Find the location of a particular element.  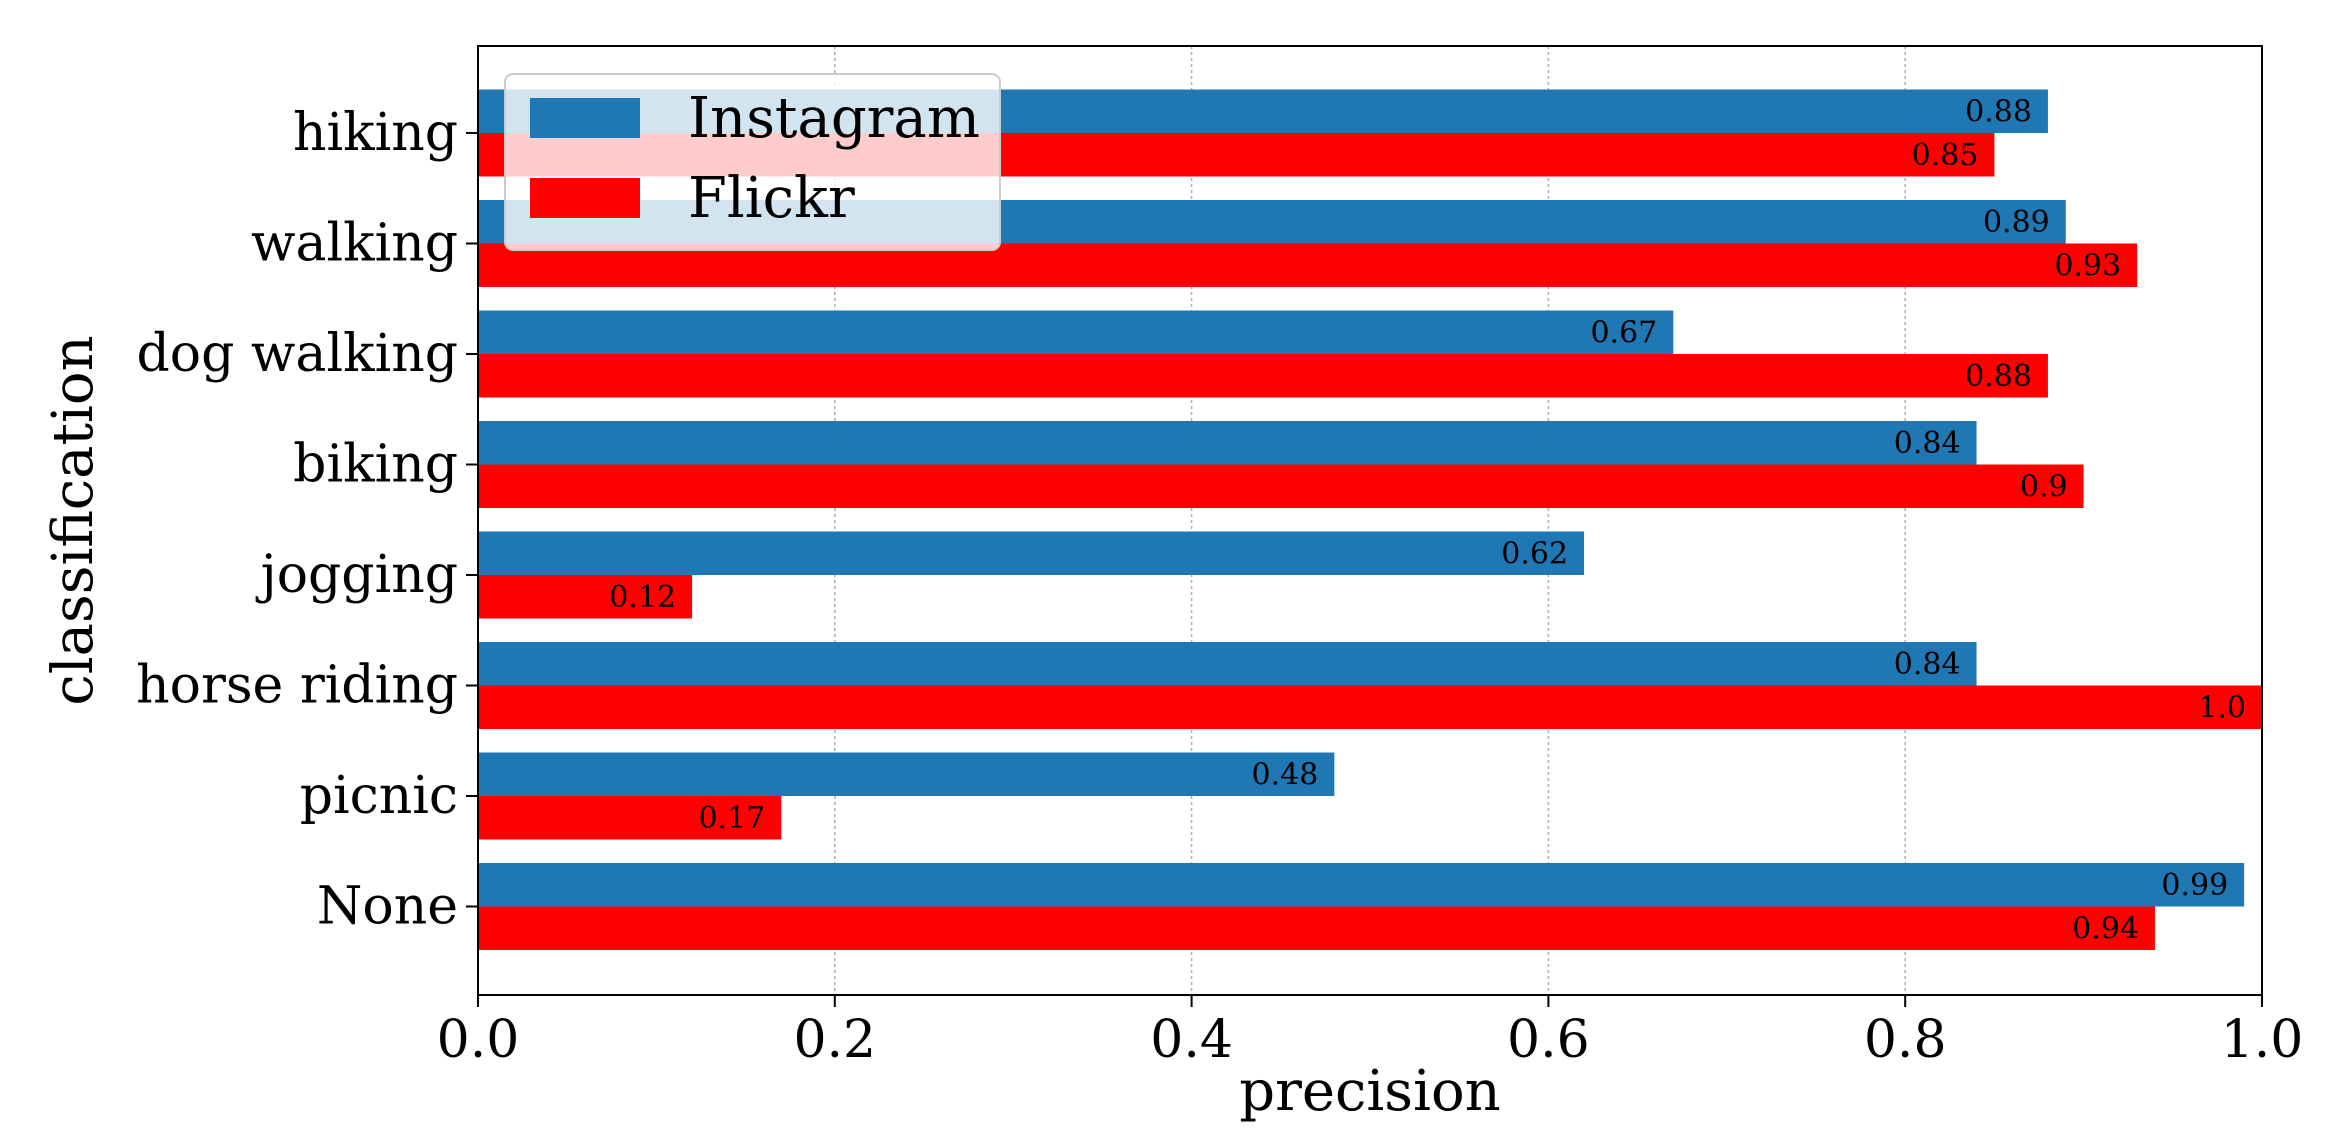

y-tick-label: jogging is located at coordinates (357, 575).